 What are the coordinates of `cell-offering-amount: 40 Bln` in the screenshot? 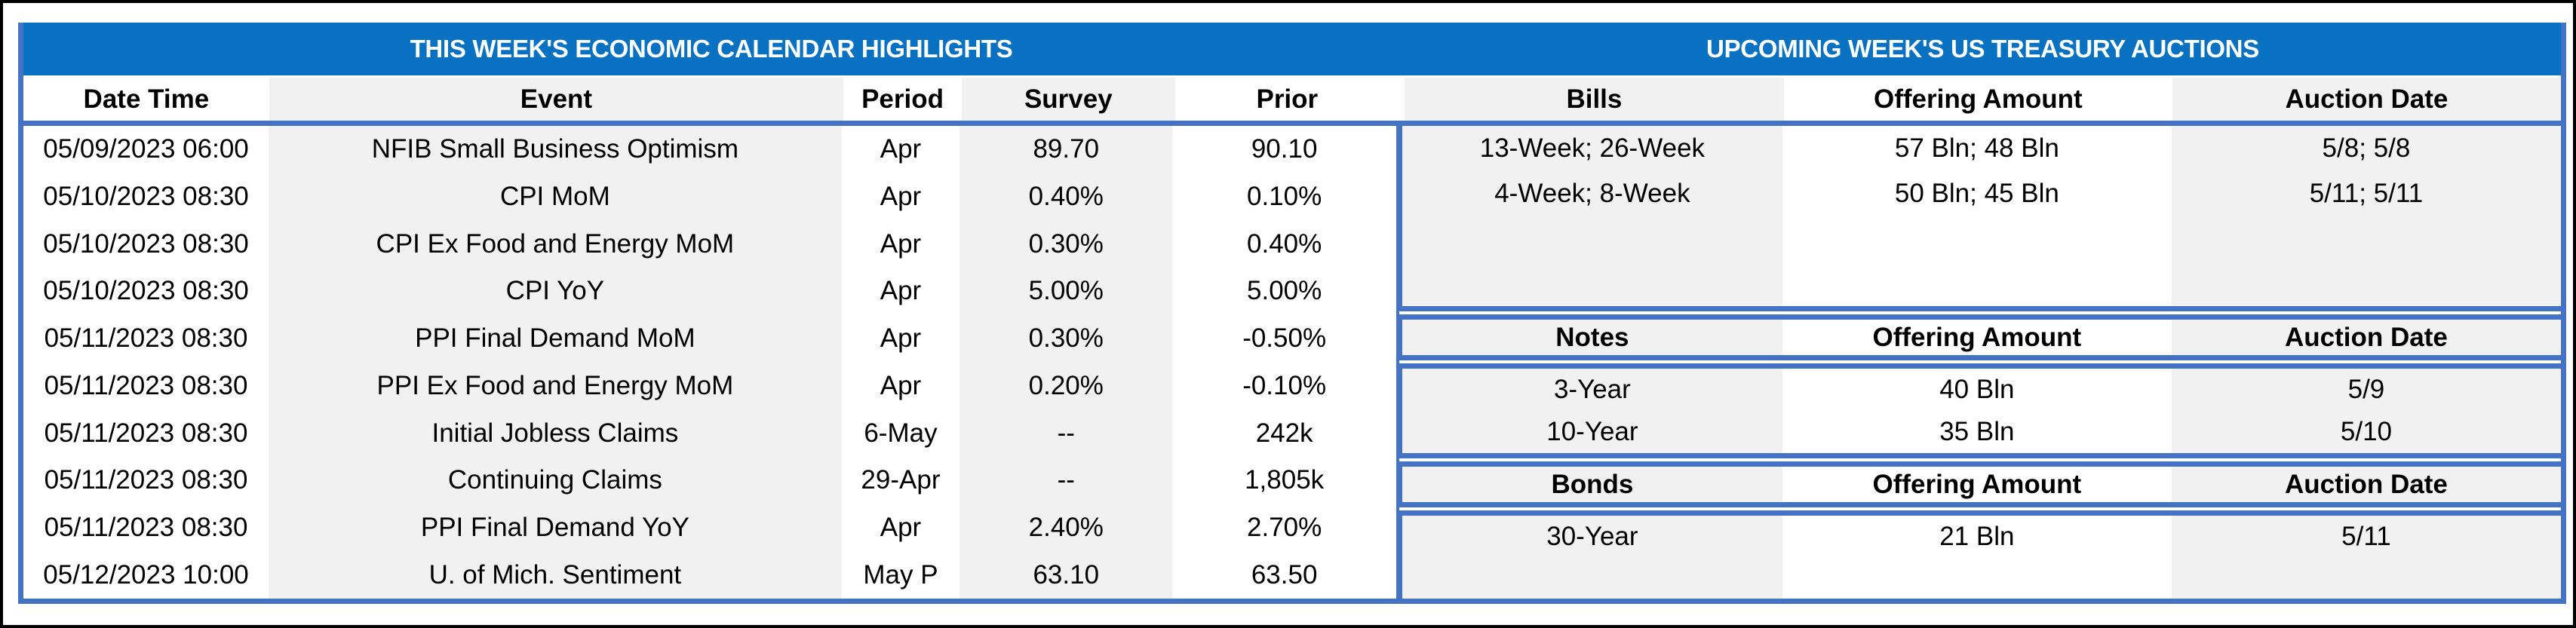 It's located at (1977, 390).